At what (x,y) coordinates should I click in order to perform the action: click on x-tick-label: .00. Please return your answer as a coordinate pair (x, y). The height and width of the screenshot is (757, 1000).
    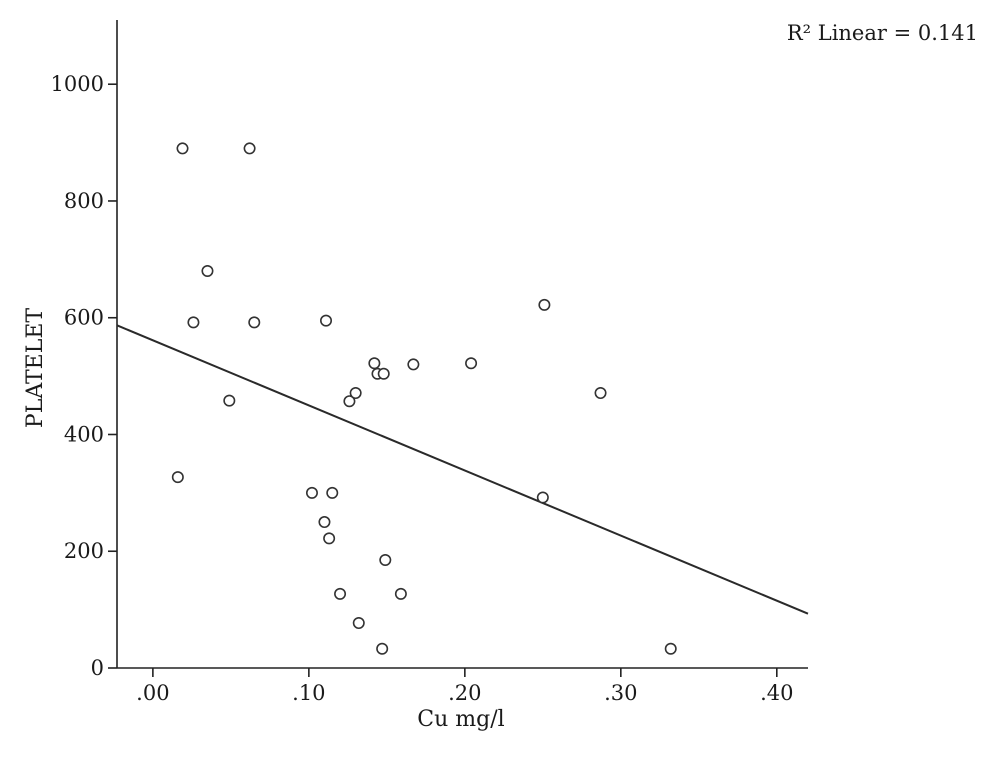
    Looking at the image, I should click on (152, 693).